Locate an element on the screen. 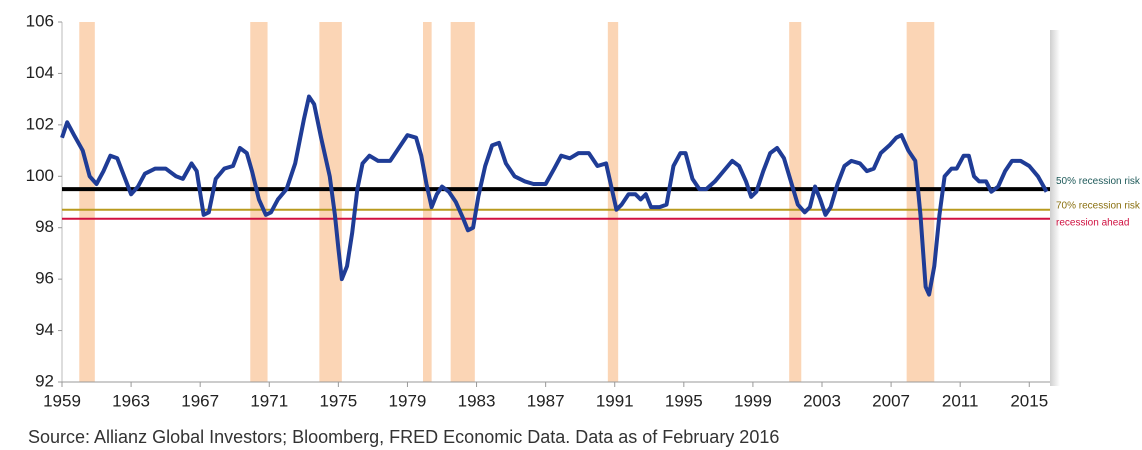  y-tick-label: 104 is located at coordinates (40, 72).